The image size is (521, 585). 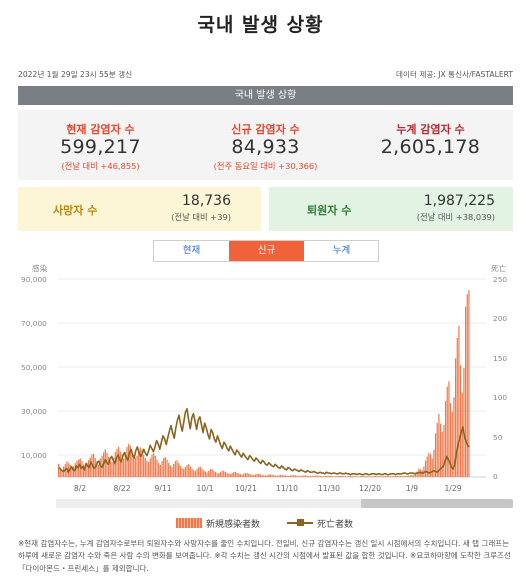 I want to click on legend-bar-swatch, so click(x=189, y=523).